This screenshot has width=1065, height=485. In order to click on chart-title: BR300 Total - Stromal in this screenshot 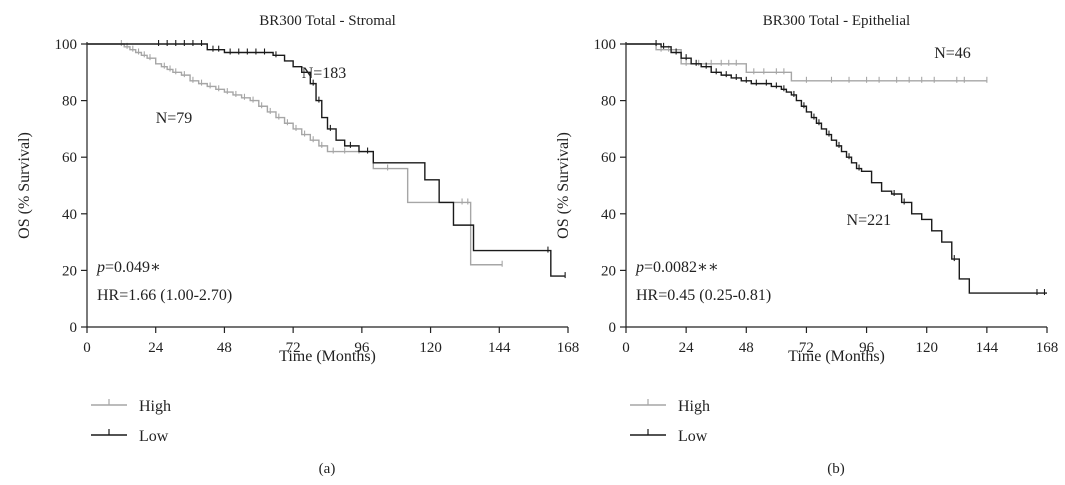, I will do `click(327, 21)`.